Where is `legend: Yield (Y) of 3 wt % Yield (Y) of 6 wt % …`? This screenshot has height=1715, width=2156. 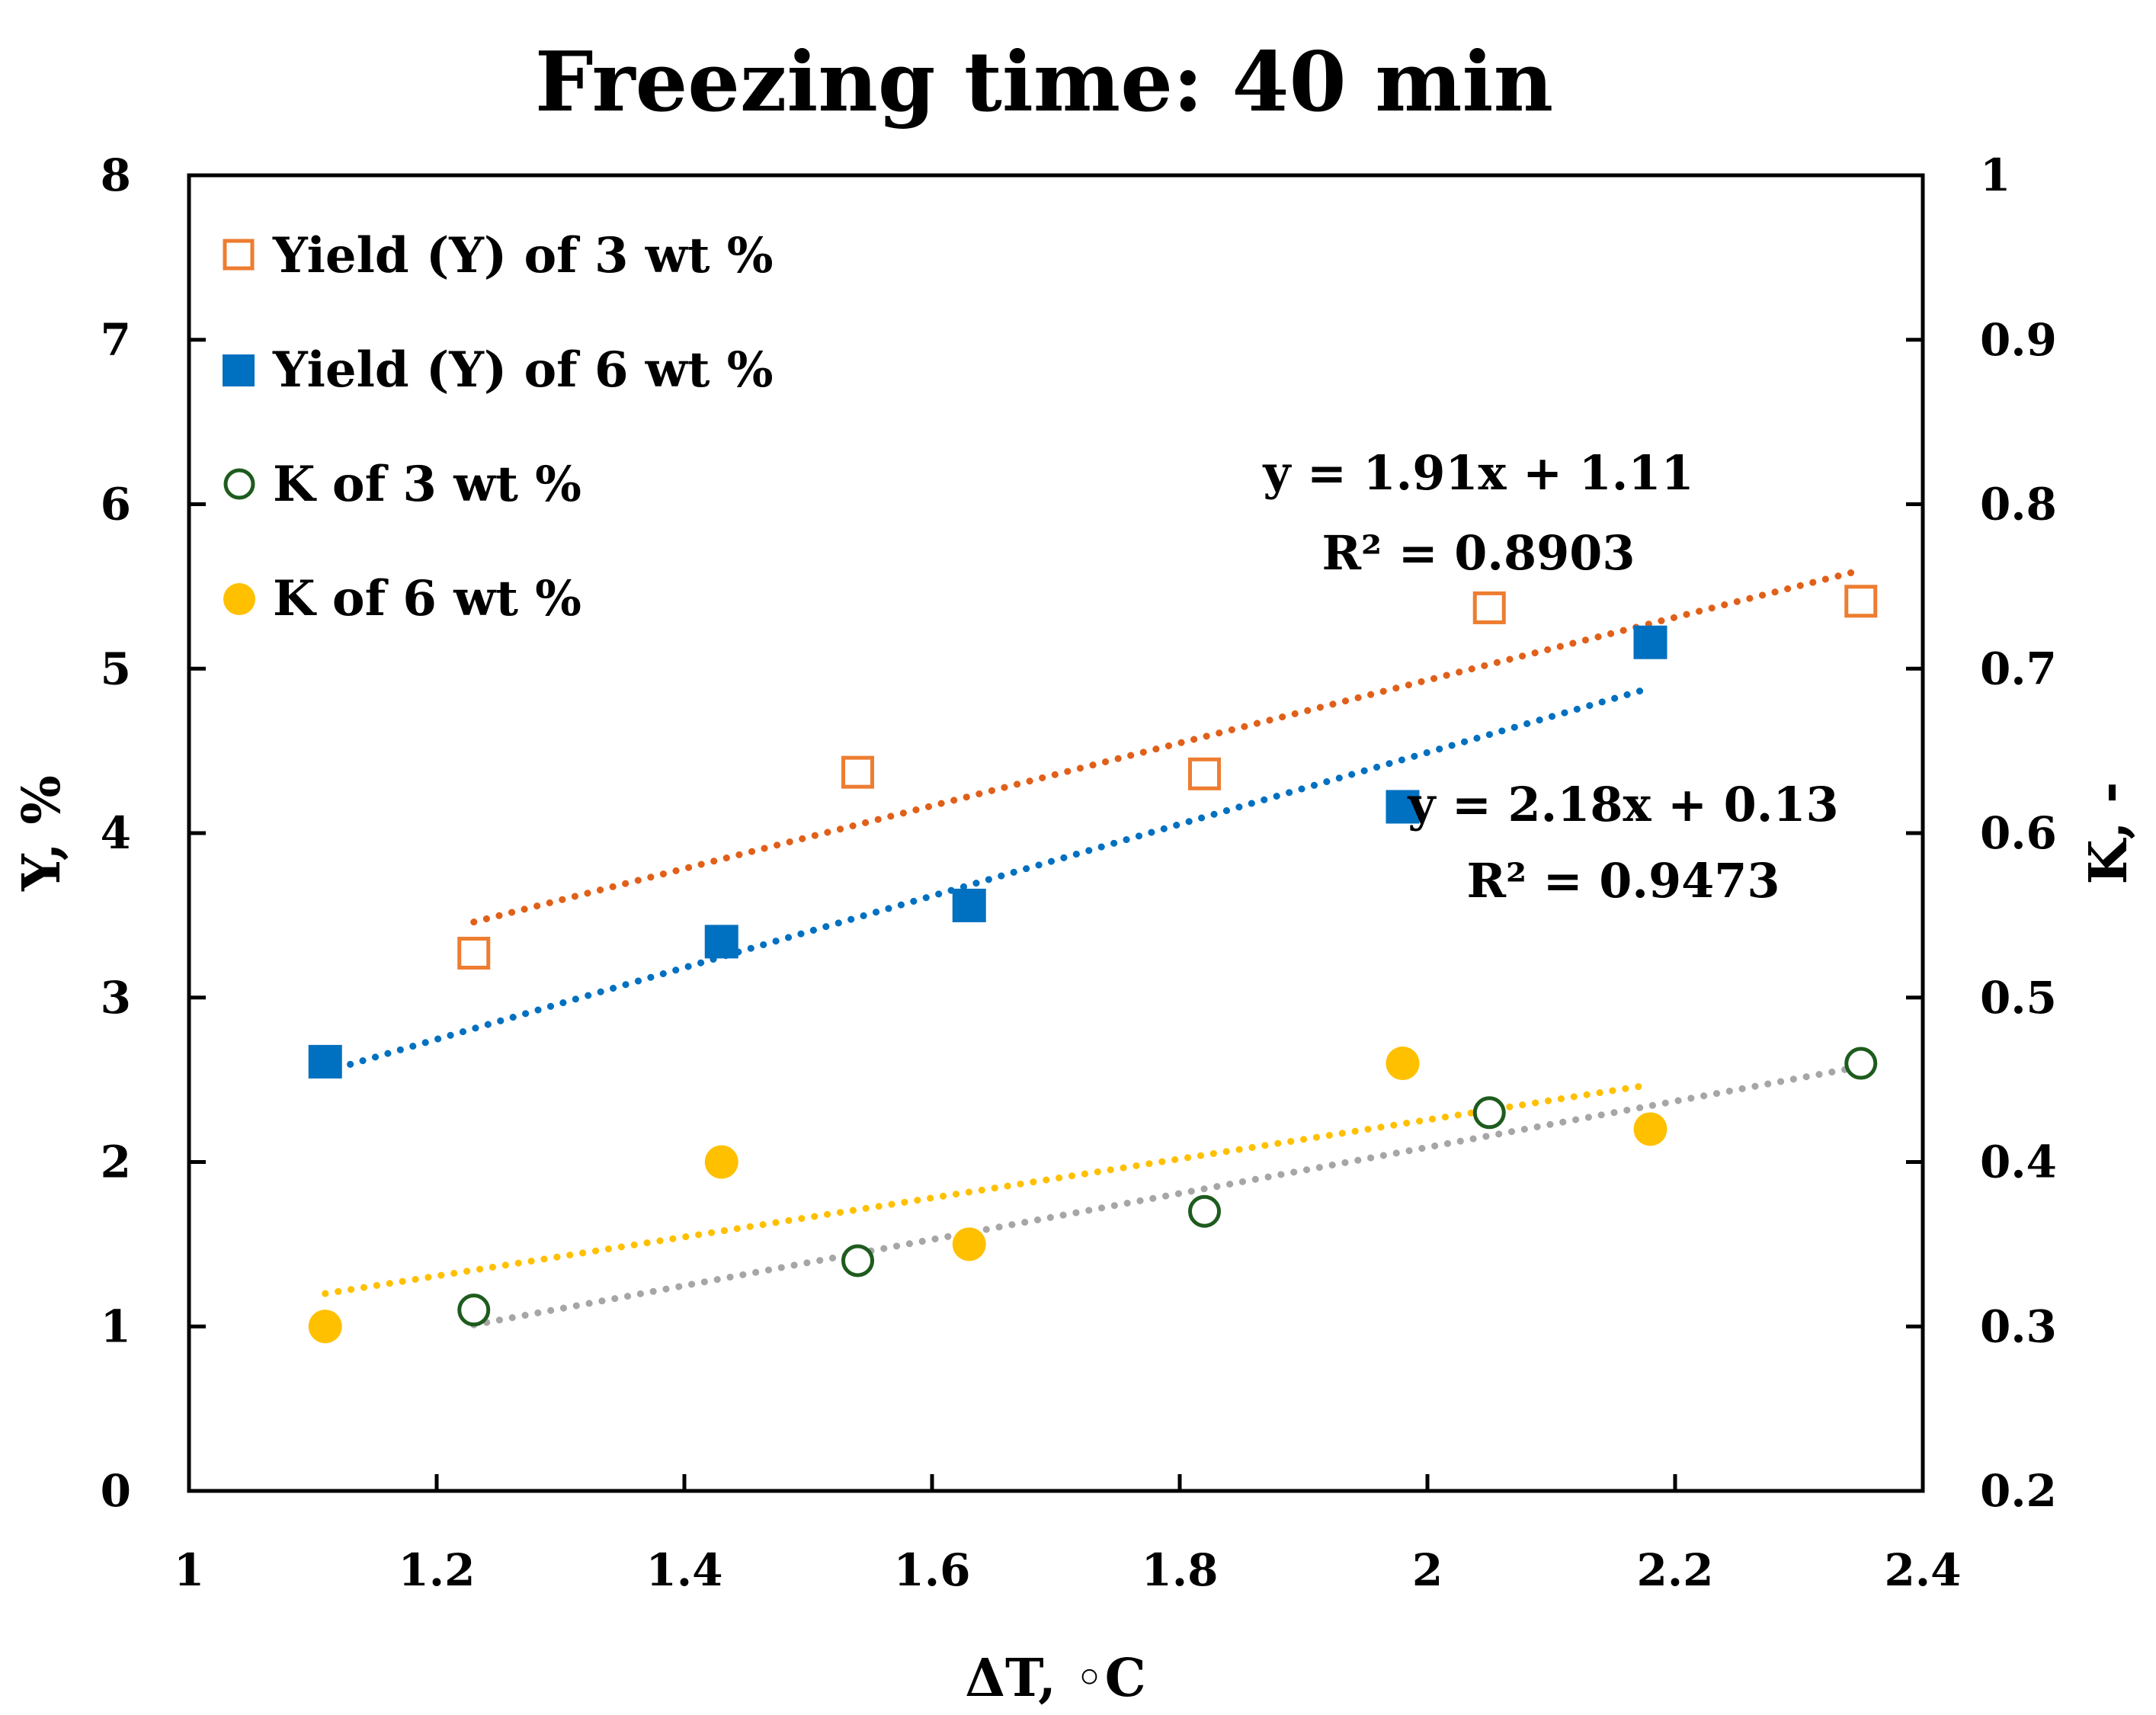 legend: Yield (Y) of 3 wt % Yield (Y) of 6 wt % … is located at coordinates (498, 427).